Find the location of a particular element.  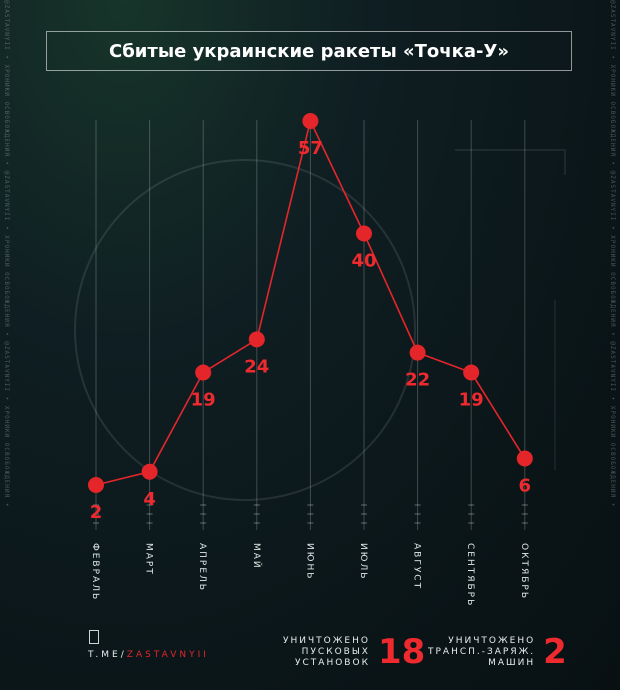

channel-logo-icon is located at coordinates (94, 637).